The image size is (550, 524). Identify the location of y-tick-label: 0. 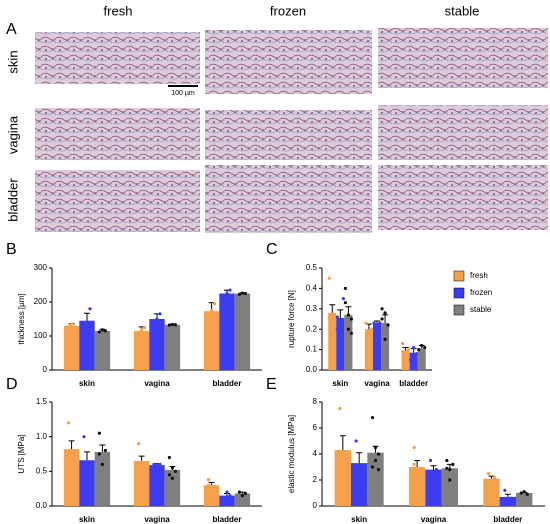
(45, 369).